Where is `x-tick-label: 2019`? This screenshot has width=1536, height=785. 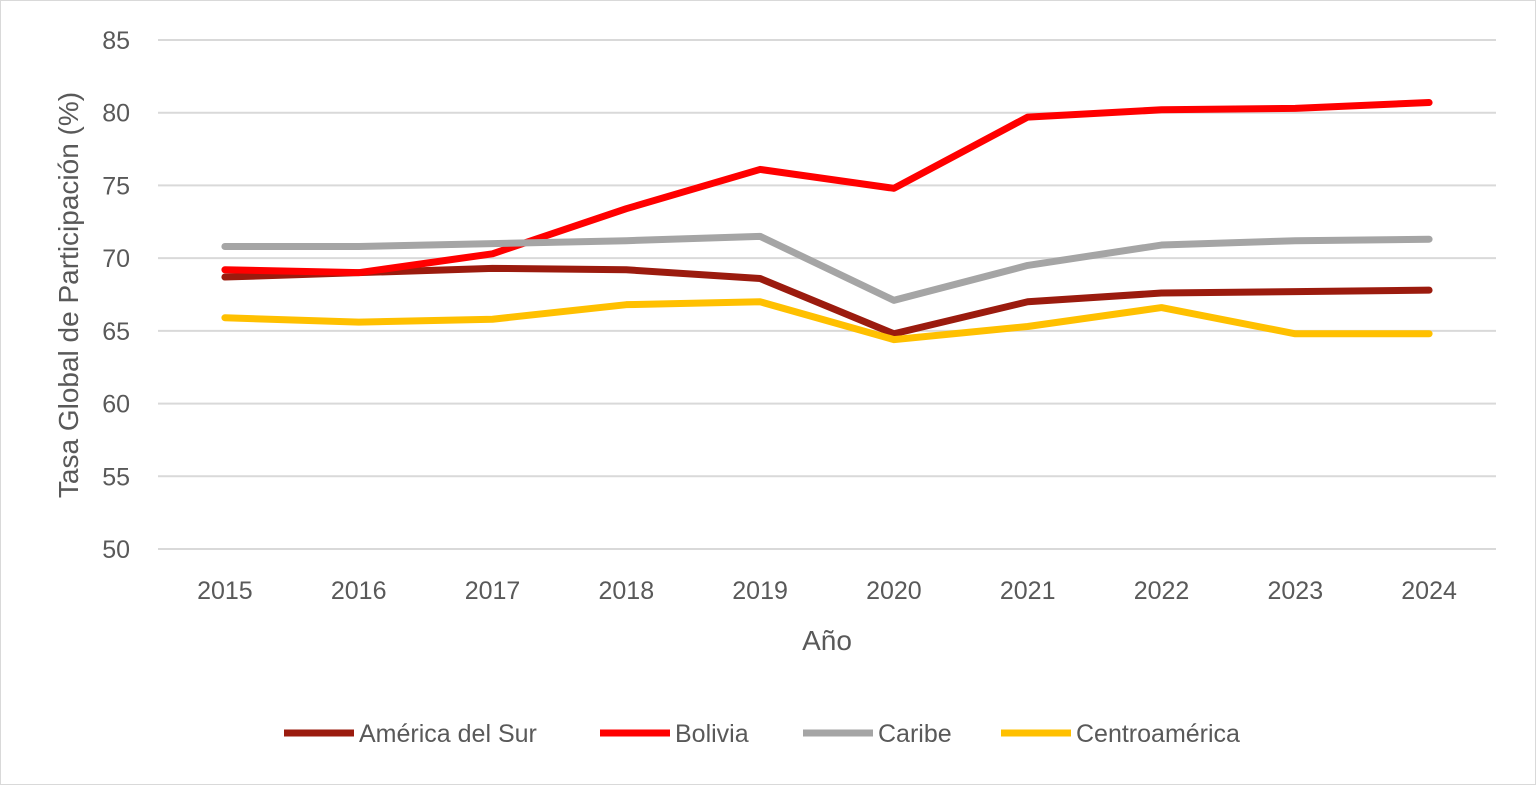 x-tick-label: 2019 is located at coordinates (760, 591).